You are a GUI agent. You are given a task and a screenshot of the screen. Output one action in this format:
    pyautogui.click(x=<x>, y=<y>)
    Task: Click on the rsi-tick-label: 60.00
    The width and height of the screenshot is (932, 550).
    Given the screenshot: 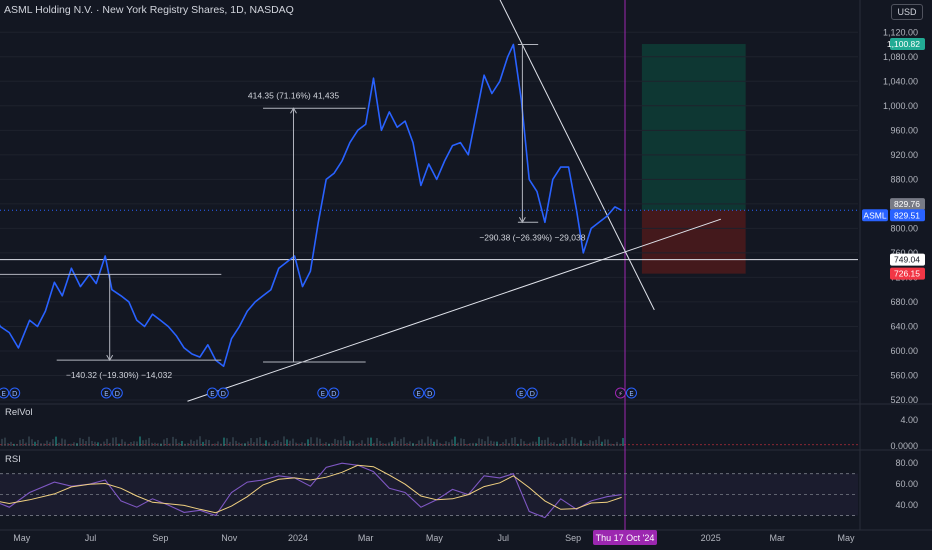 What is the action you would take?
    pyautogui.click(x=906, y=484)
    